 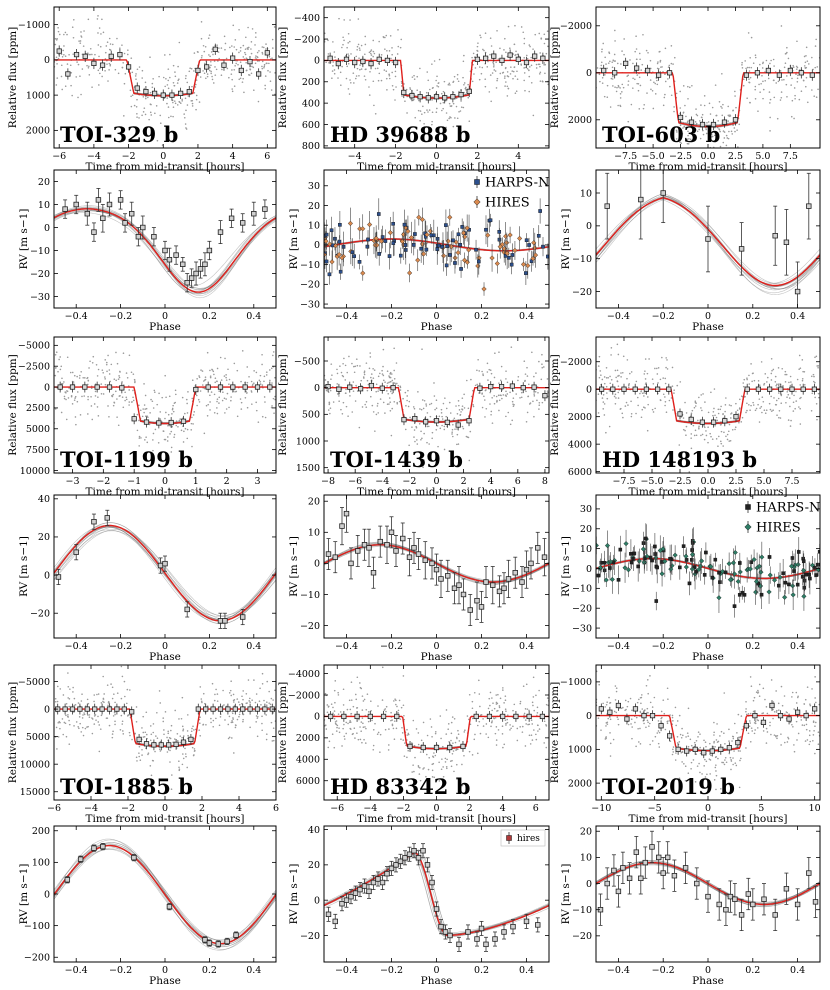 What do you see at coordinates (126, 786) in the screenshot?
I see `planet-label: TOI-1885 b` at bounding box center [126, 786].